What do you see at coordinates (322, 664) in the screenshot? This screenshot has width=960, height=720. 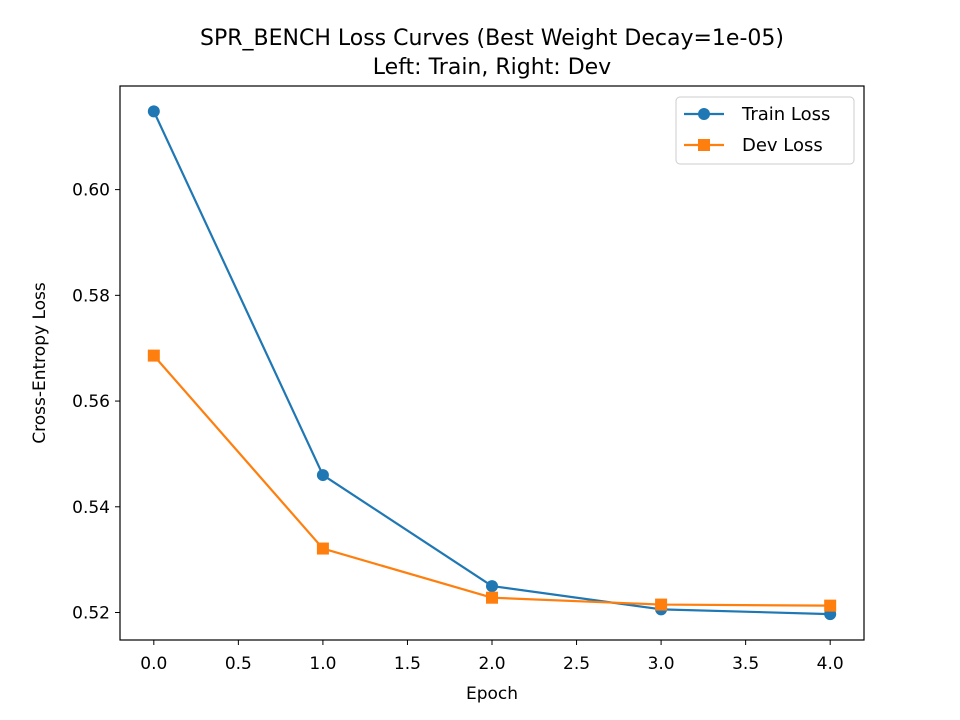 I see `x-tick-label: 1.0` at bounding box center [322, 664].